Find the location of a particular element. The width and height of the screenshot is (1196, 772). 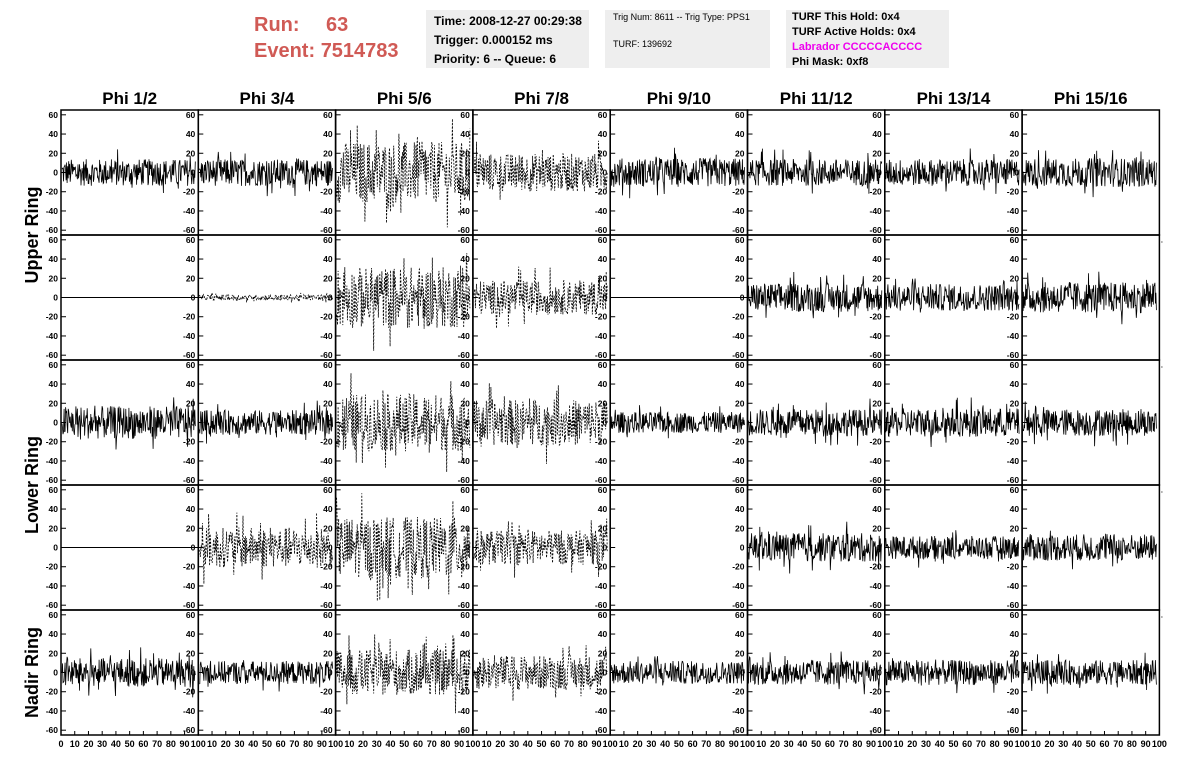

x-tick-label: 70 is located at coordinates (432, 744).